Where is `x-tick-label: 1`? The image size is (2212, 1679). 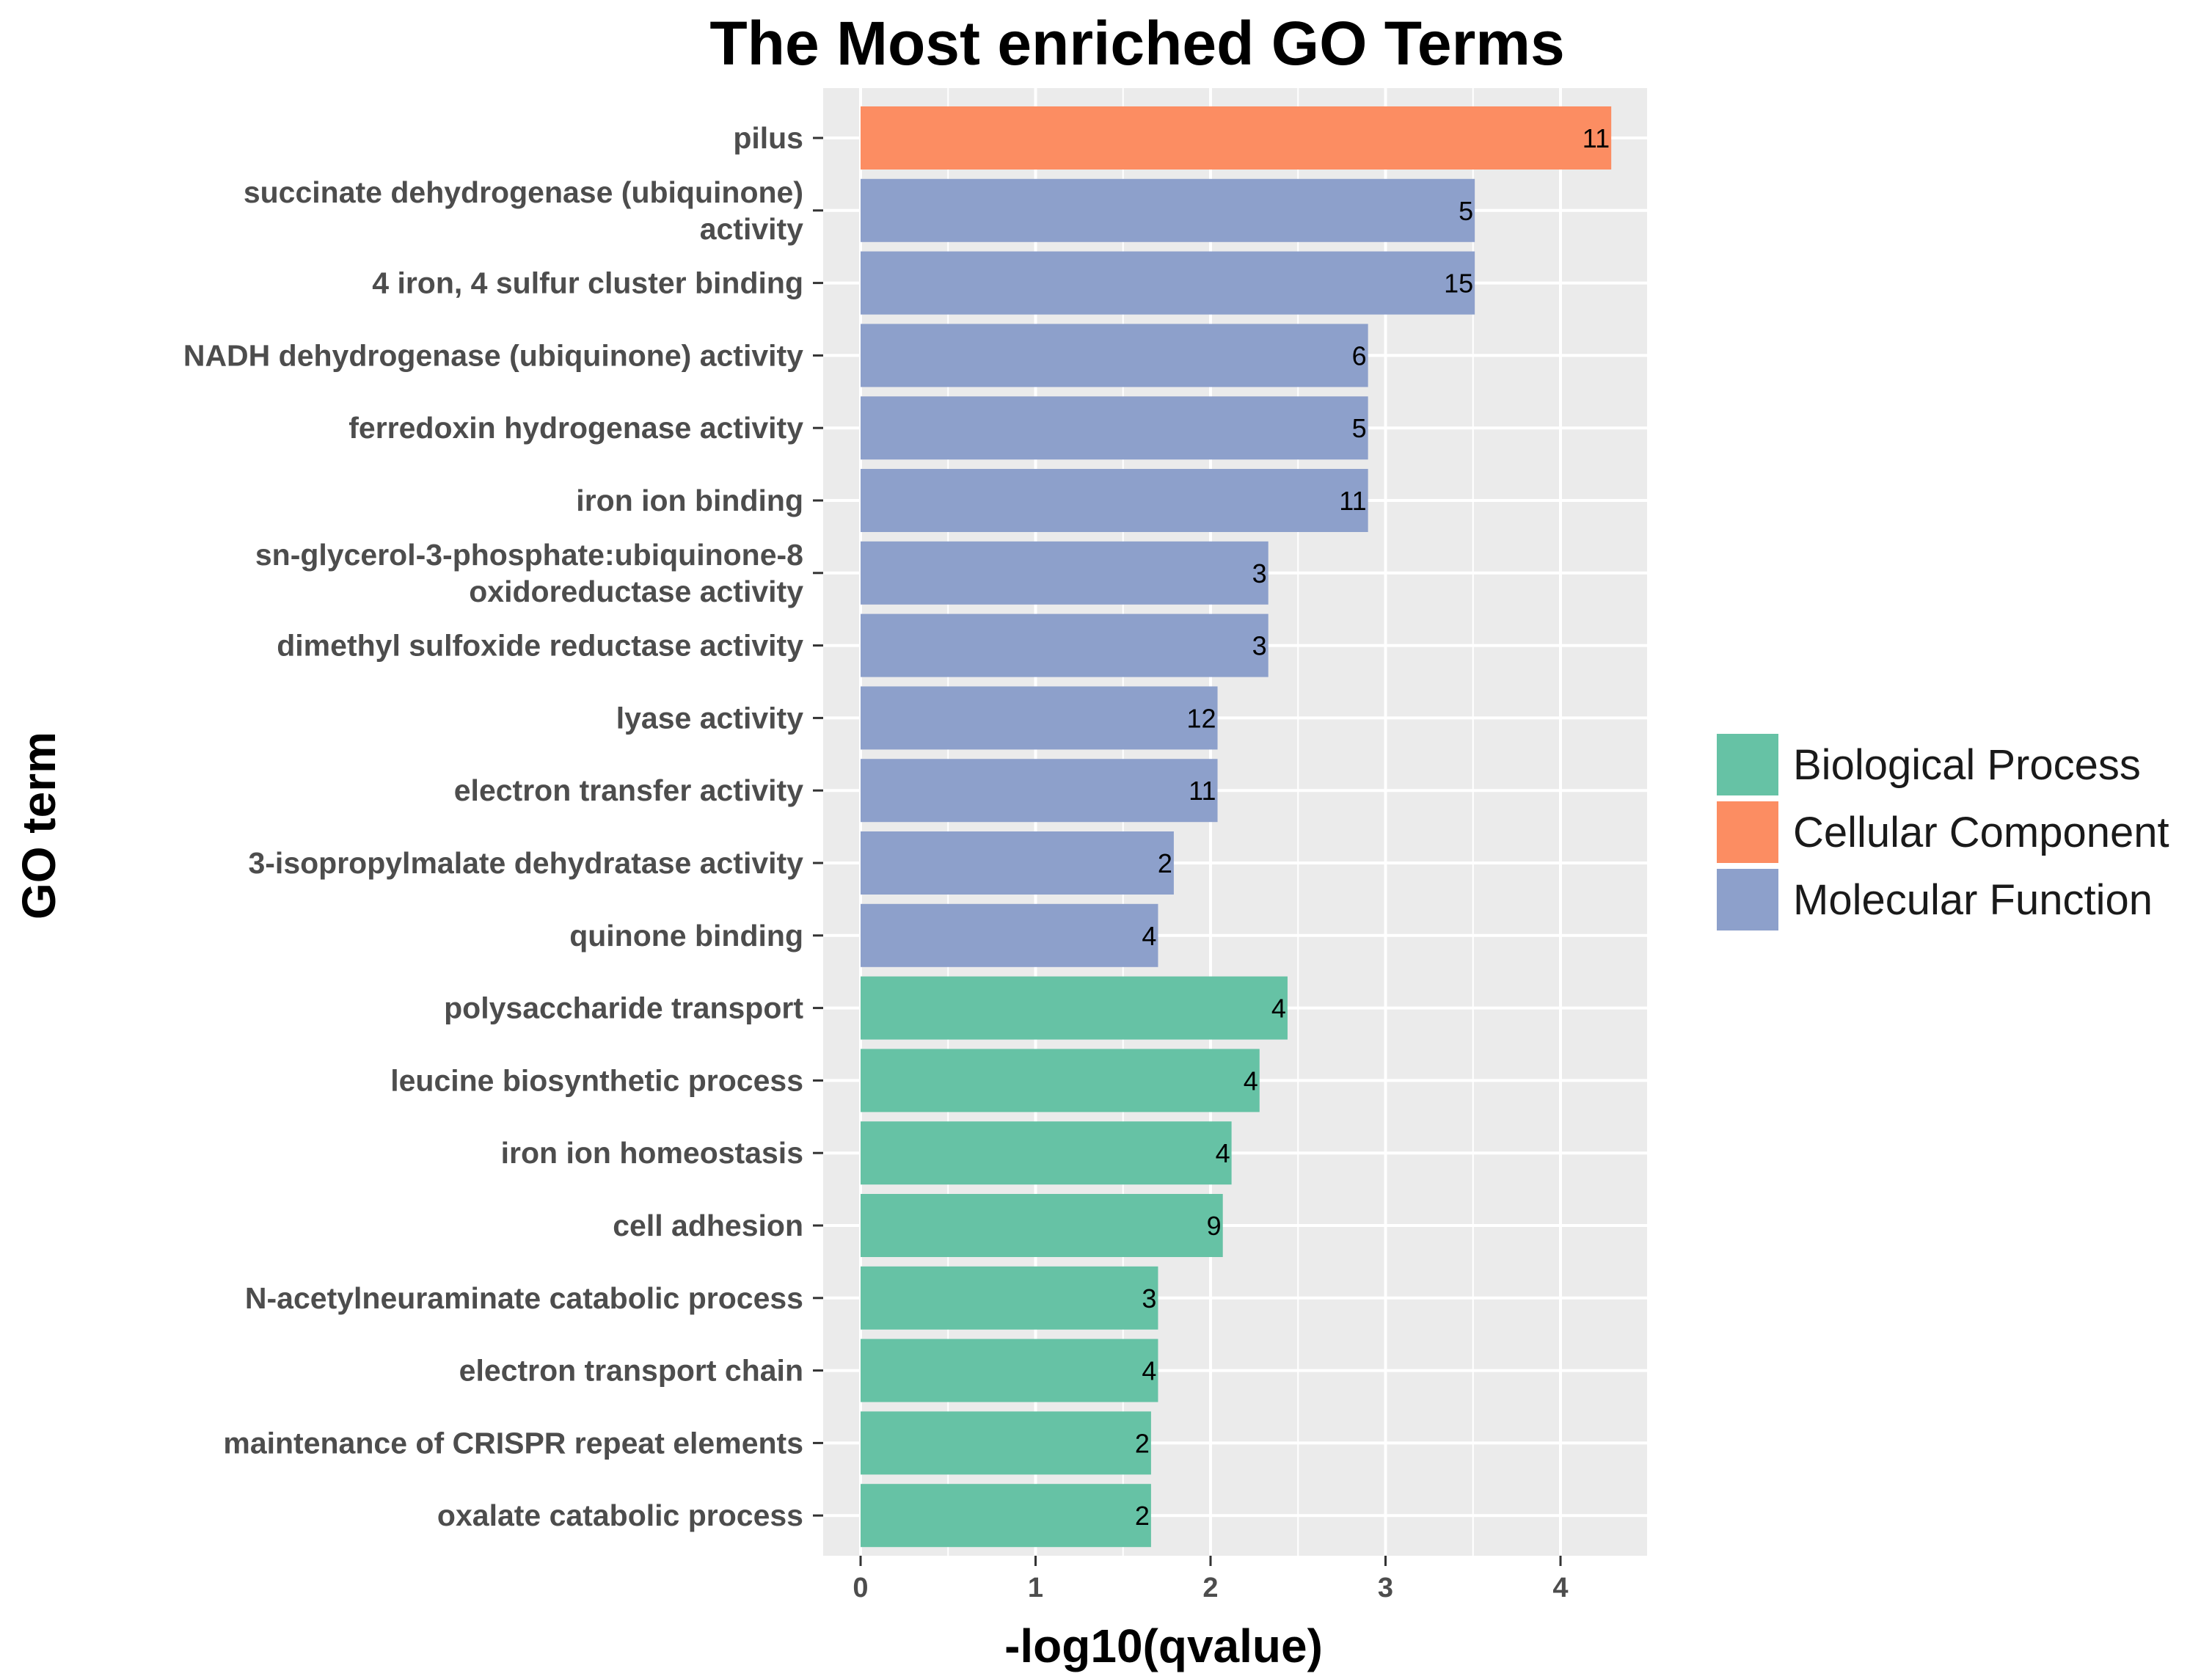 x-tick-label: 1 is located at coordinates (1035, 1588).